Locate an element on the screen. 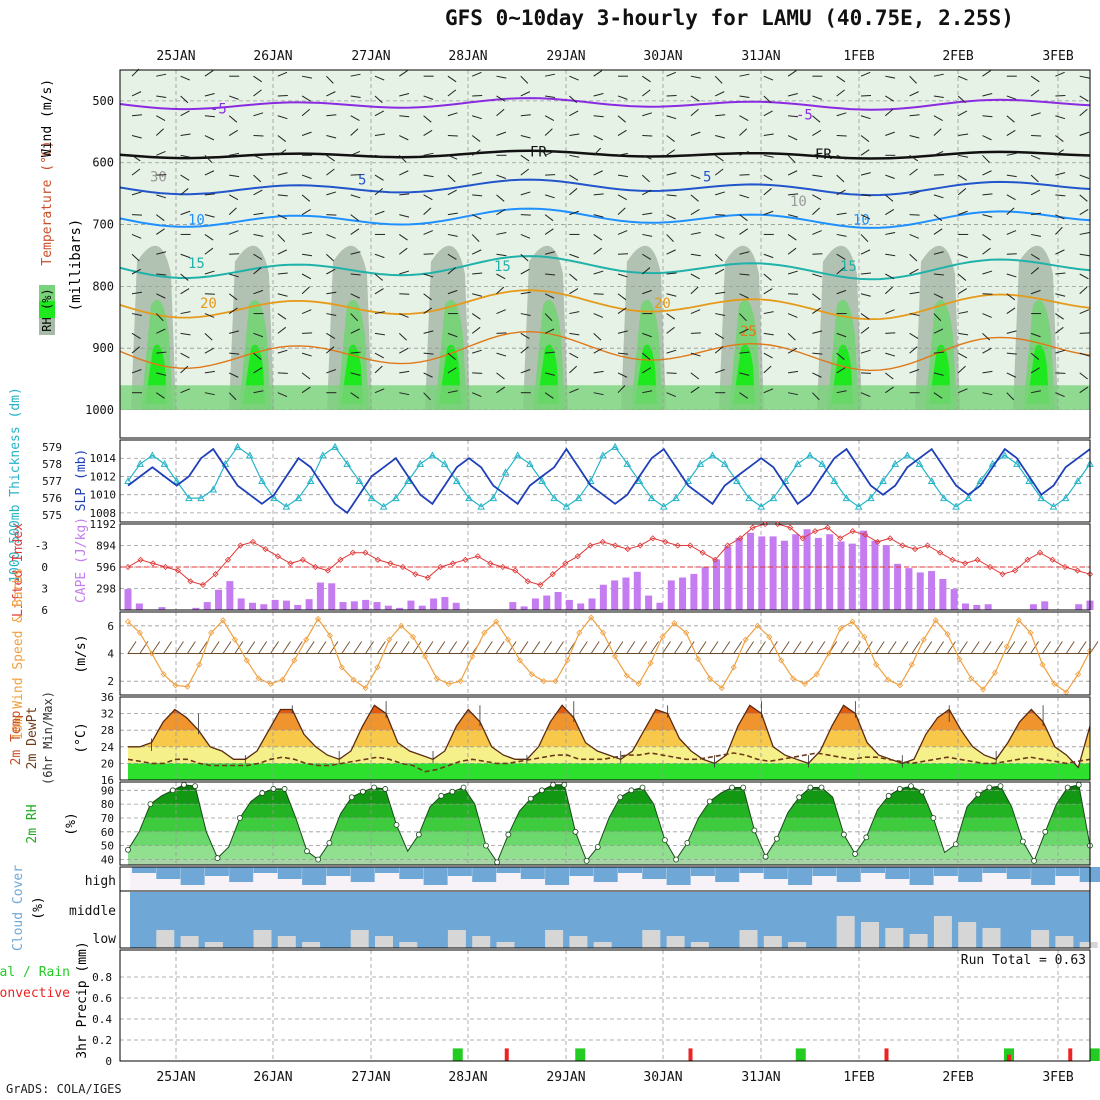  thickness-tick-label: 575 is located at coordinates (52, 515).